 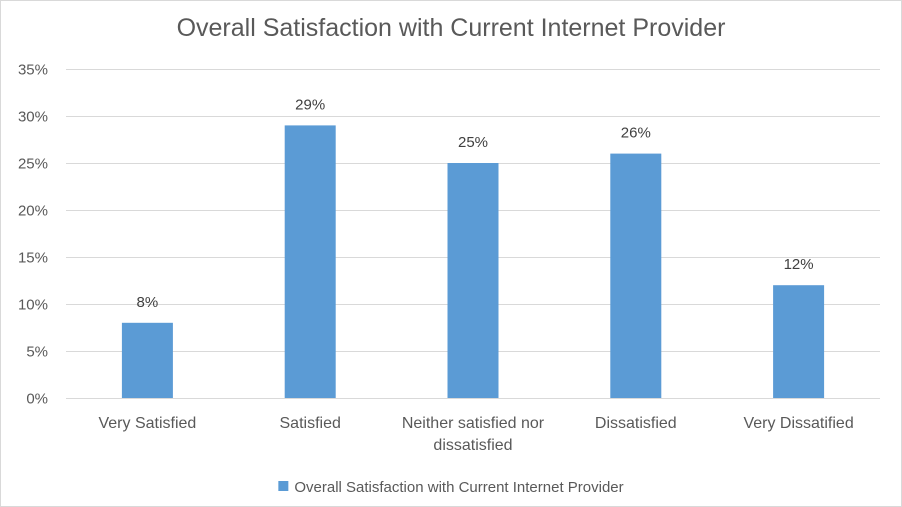 I want to click on y-tick-label: 10%, so click(x=33, y=305).